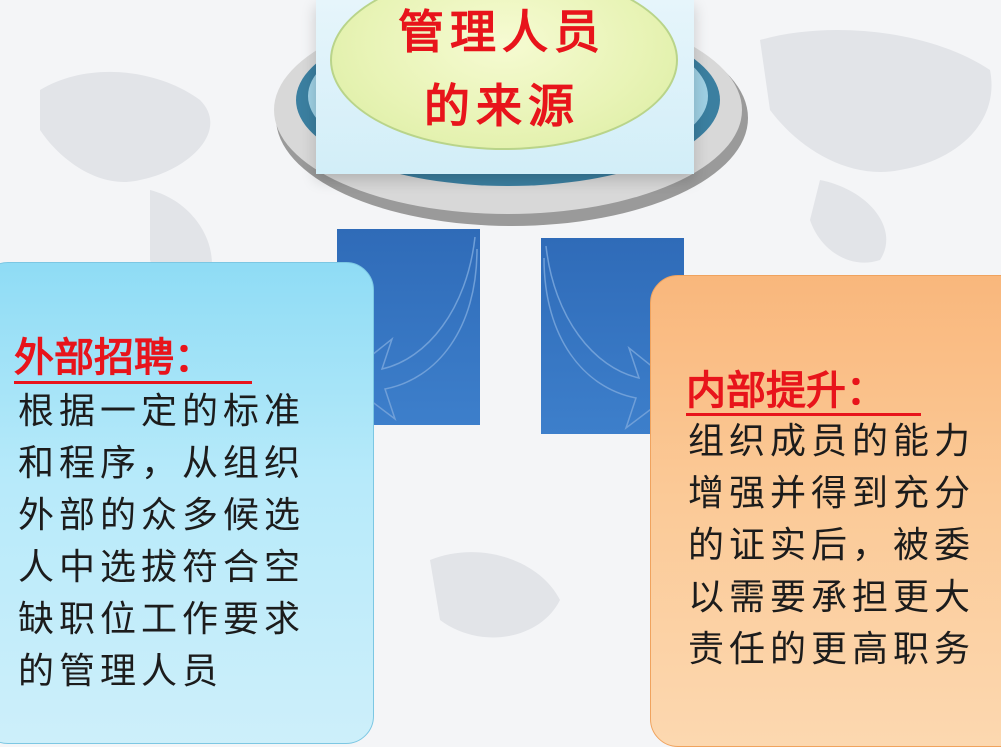  What do you see at coordinates (162, 463) in the screenshot?
I see `text-line: 和程序，从组织` at bounding box center [162, 463].